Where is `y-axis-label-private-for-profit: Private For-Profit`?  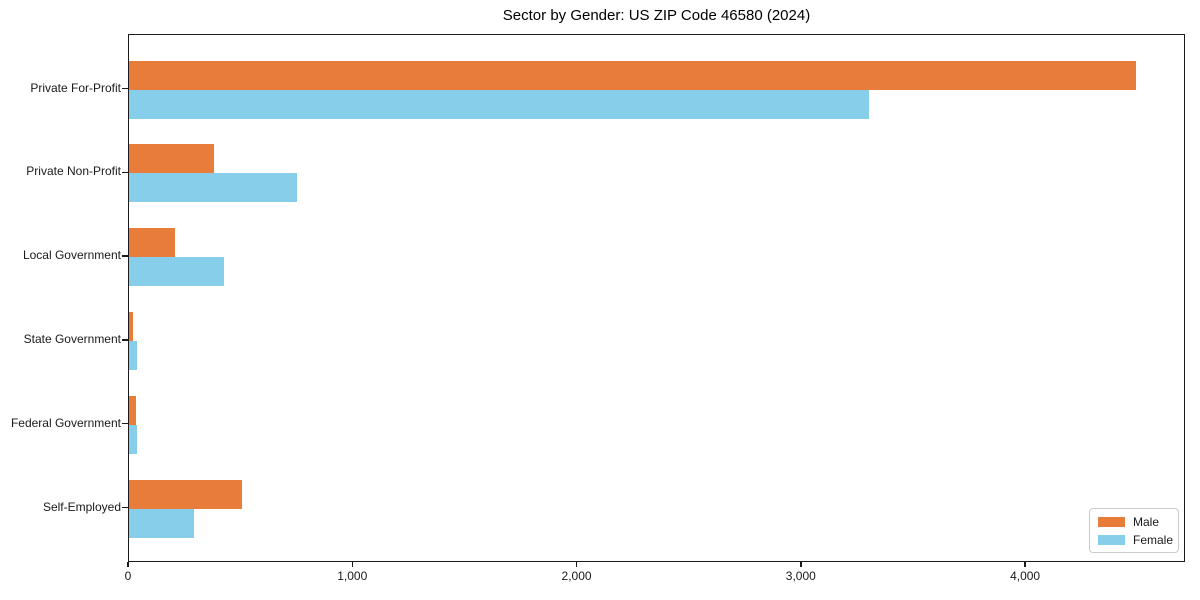 y-axis-label-private-for-profit: Private For-Profit is located at coordinates (75, 87).